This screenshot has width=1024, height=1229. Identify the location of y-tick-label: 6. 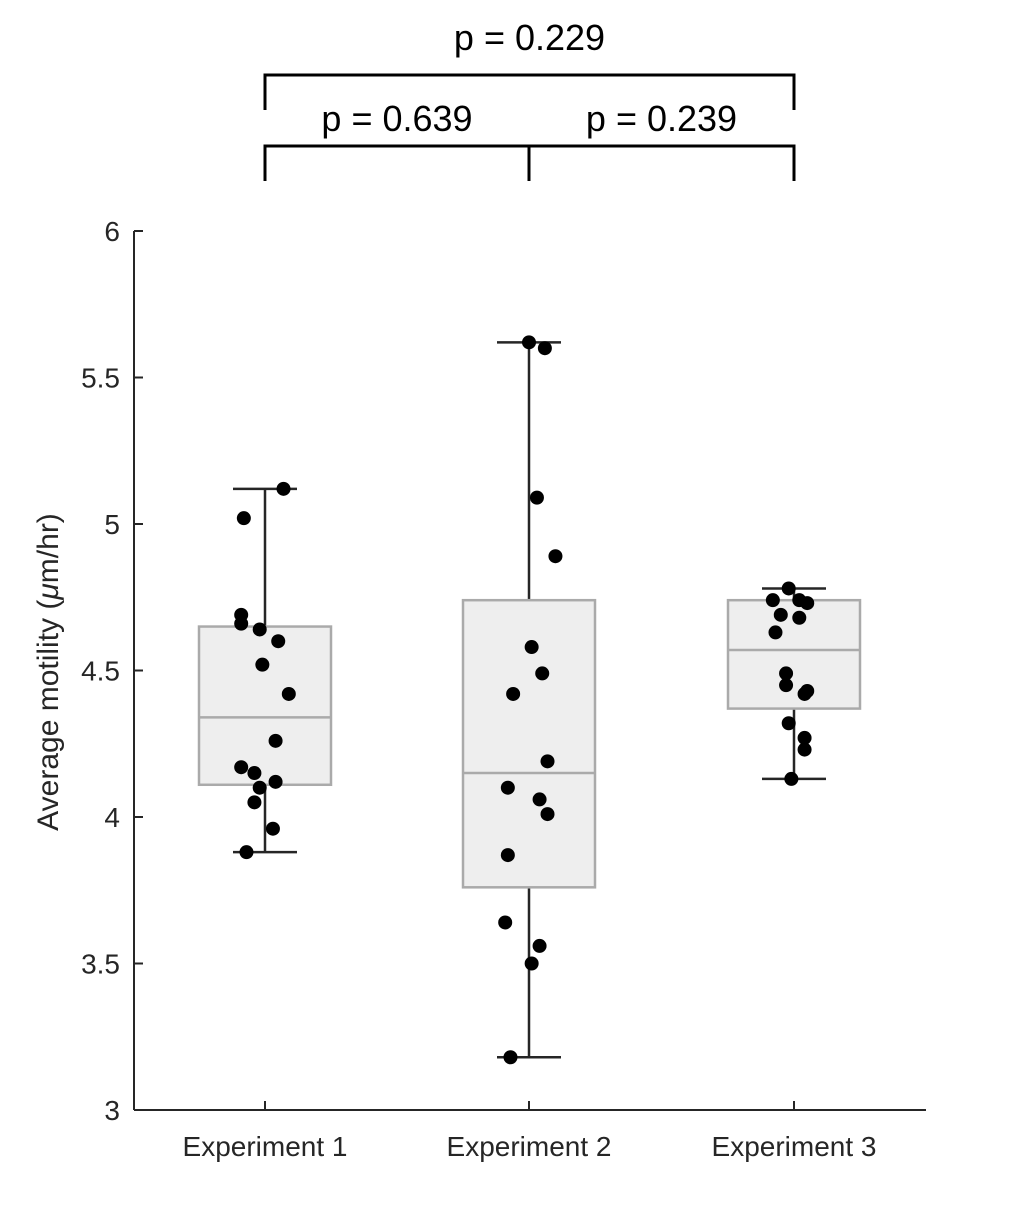
(112, 231).